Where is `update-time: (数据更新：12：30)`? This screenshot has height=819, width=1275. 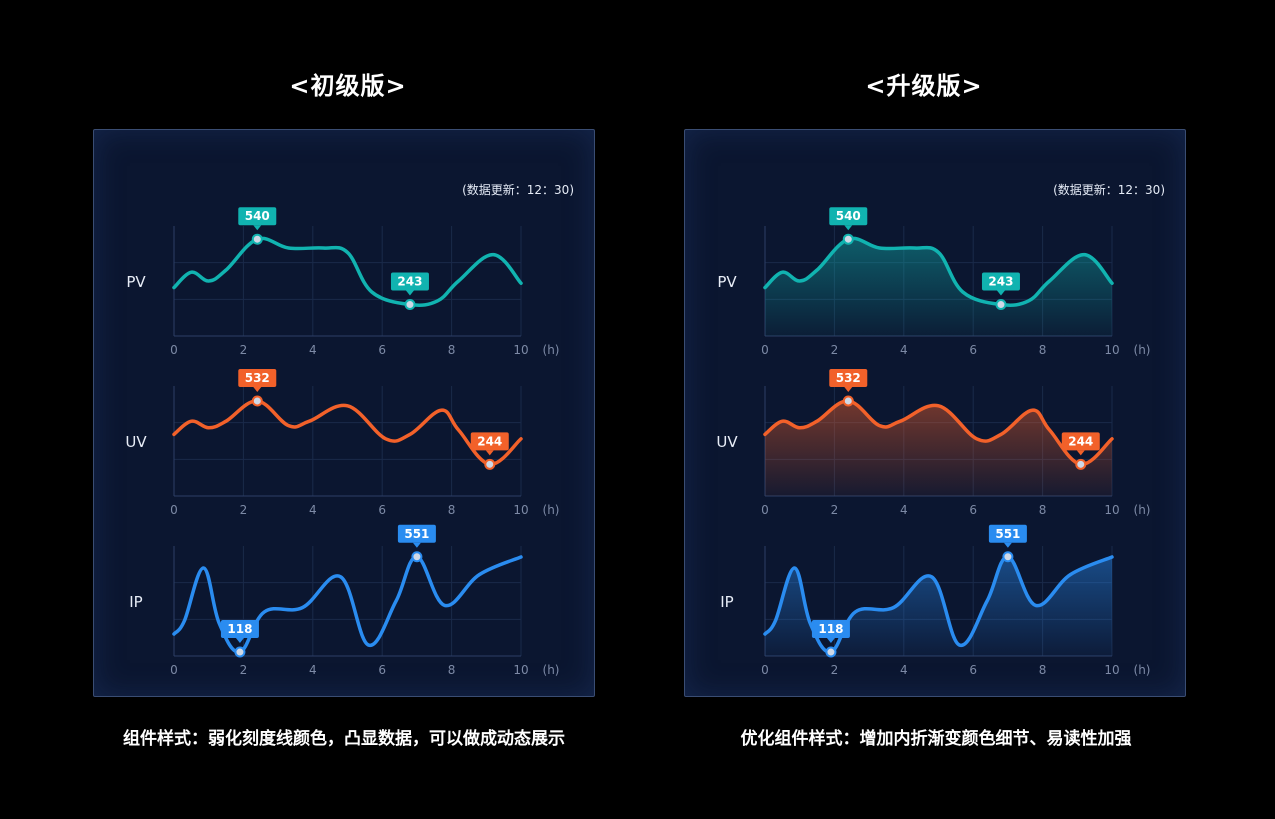
update-time: (数据更新：12：30) is located at coordinates (1109, 190).